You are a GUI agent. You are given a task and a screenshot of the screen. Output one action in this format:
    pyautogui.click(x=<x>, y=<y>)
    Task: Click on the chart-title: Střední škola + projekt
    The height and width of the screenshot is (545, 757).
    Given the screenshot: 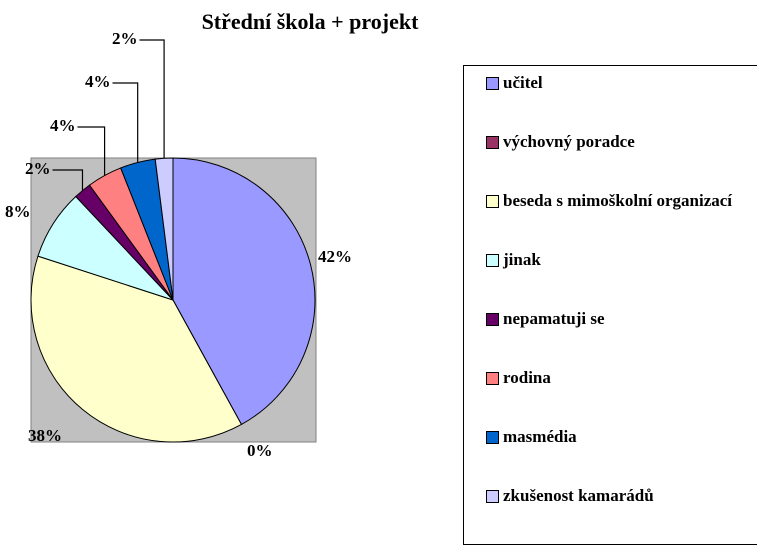 What is the action you would take?
    pyautogui.click(x=311, y=21)
    